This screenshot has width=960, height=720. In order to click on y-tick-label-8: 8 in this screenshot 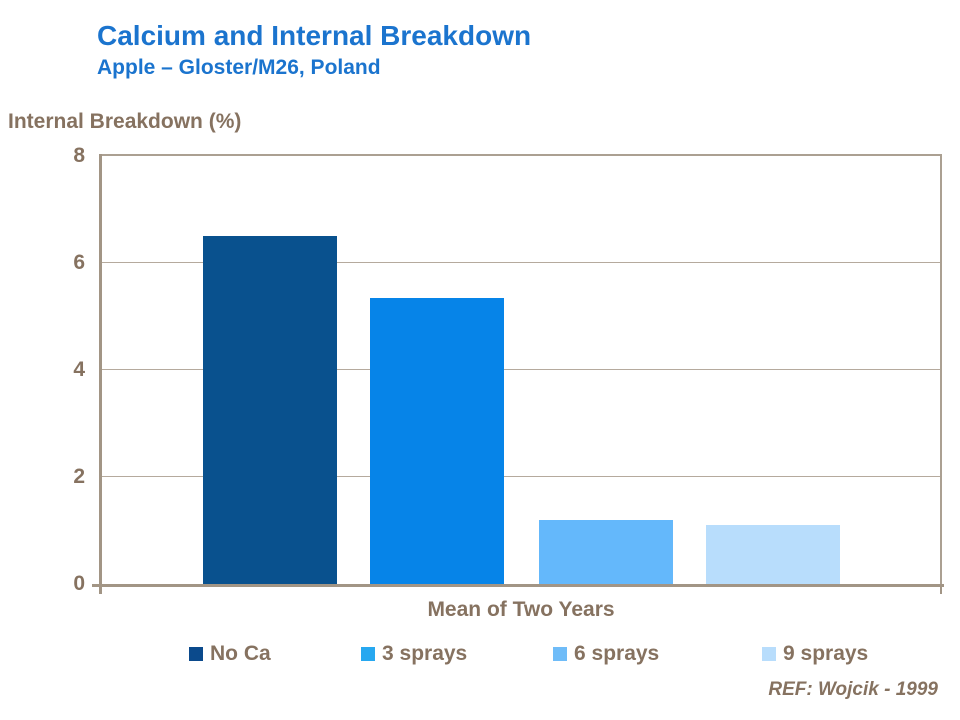, I will do `click(79, 155)`.